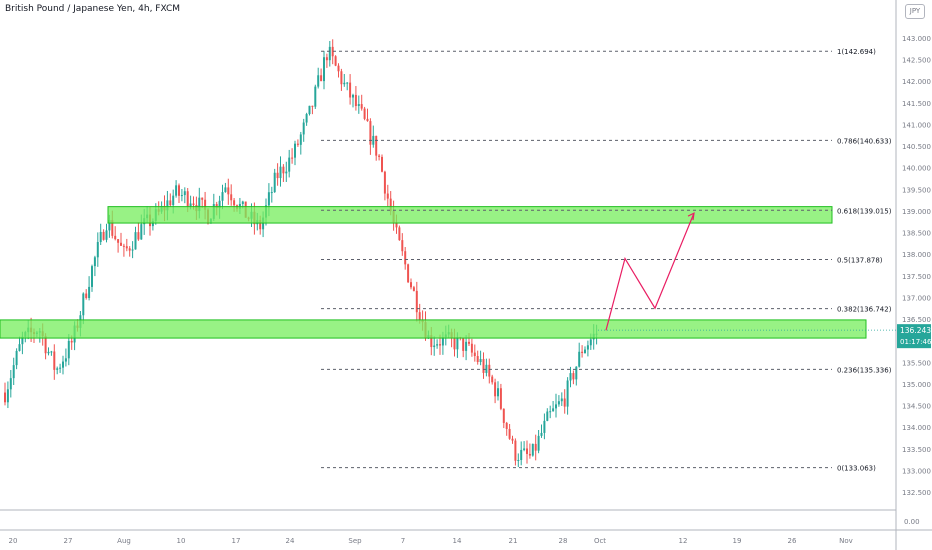  I want to click on y-tick-label: 132.500, so click(916, 493).